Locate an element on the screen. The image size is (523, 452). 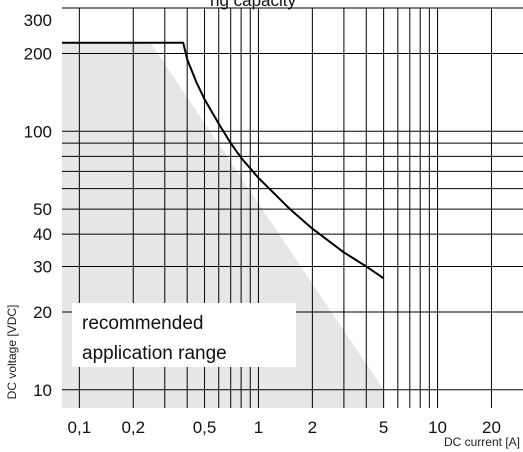
y-axis-title: DC voltage [VDC] is located at coordinates (12, 352).